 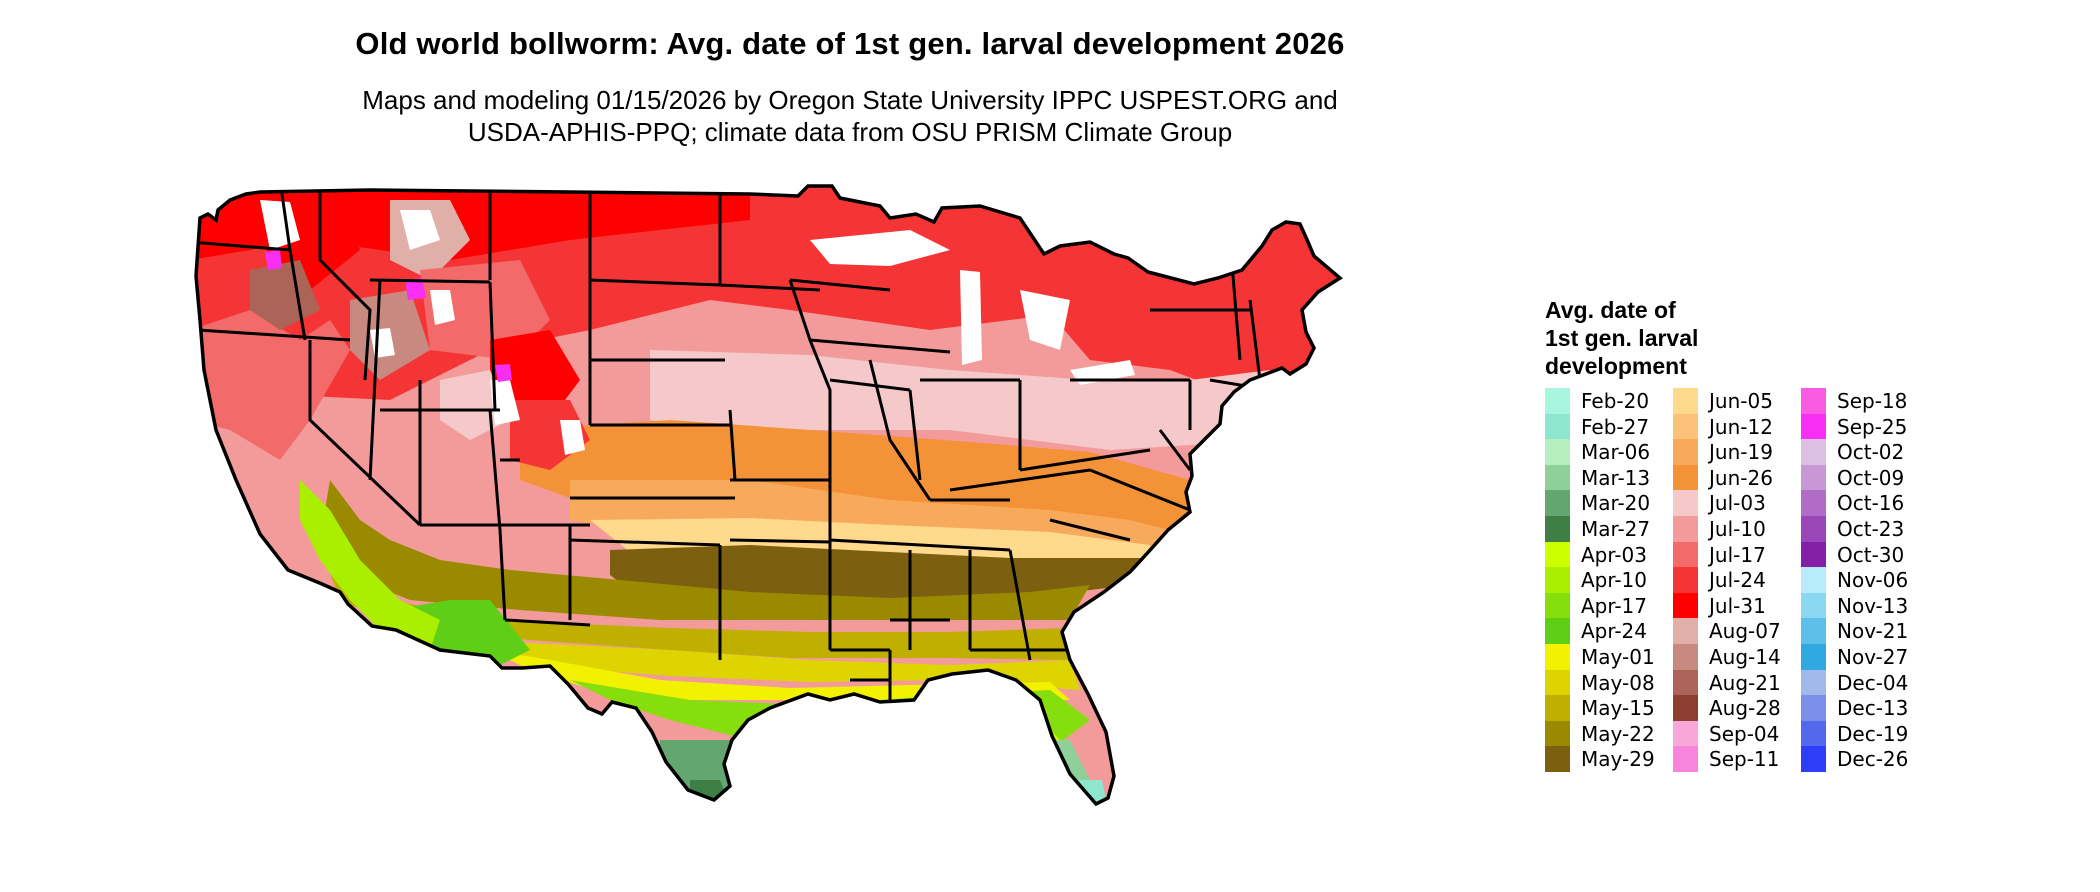 What do you see at coordinates (1616, 366) in the screenshot?
I see `legend-title-line: development` at bounding box center [1616, 366].